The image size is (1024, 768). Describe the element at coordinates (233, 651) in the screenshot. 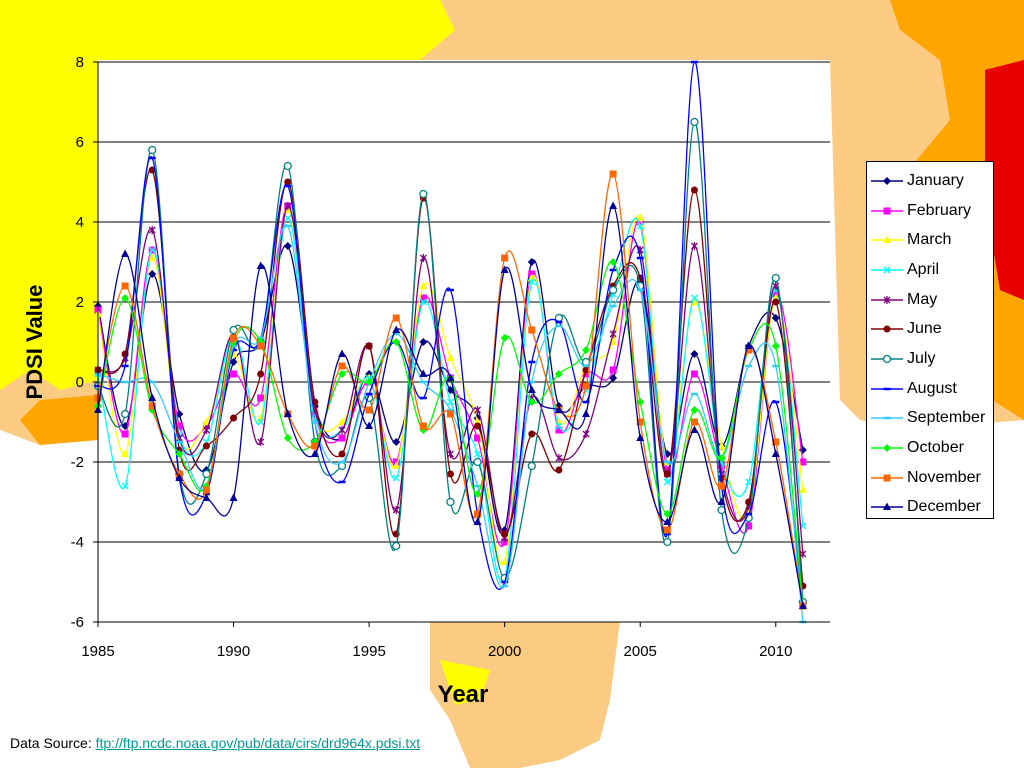

I see `x-tick-label: 1990` at that location.